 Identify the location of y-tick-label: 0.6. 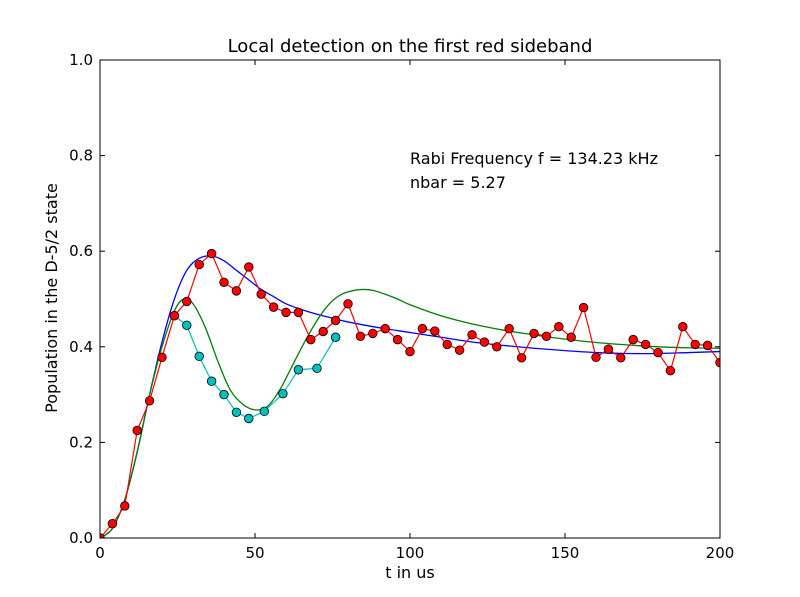
(81, 251).